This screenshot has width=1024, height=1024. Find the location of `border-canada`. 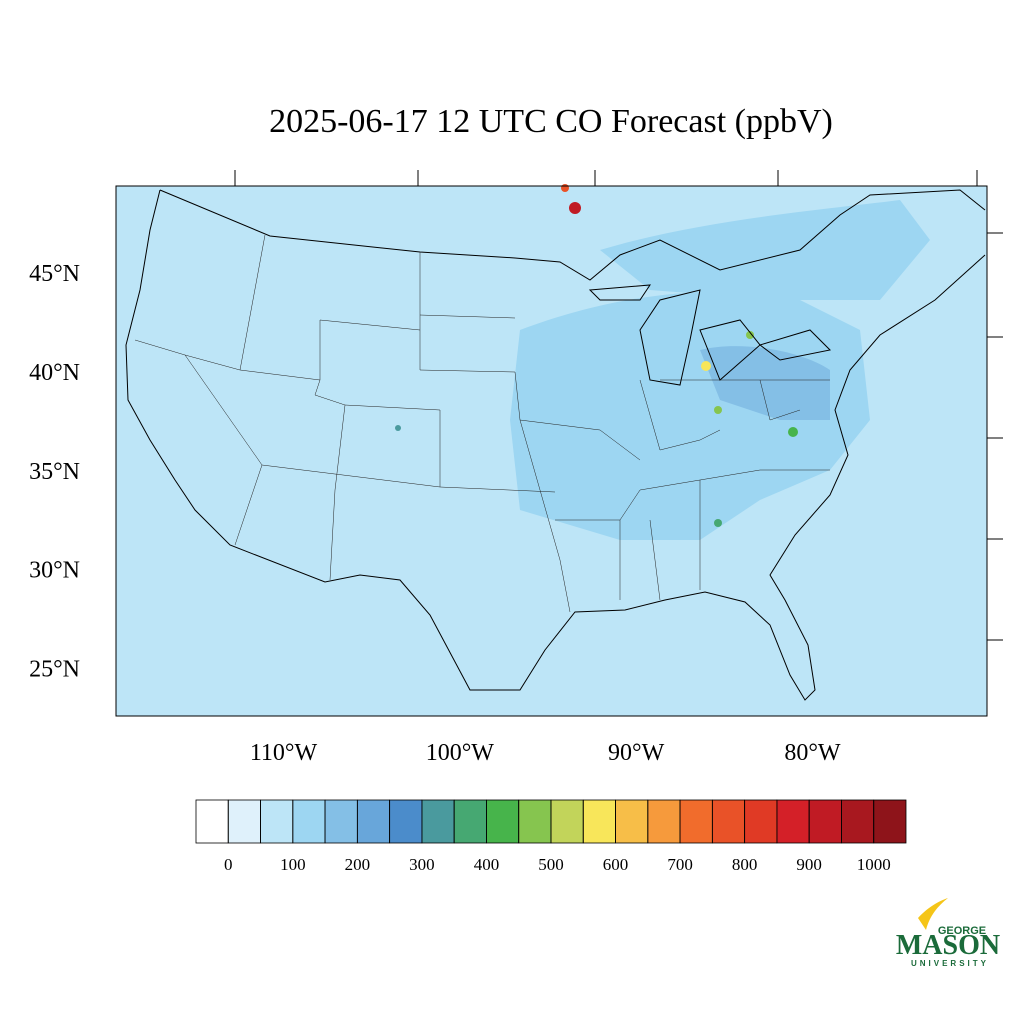

border-canada is located at coordinates (572, 235).